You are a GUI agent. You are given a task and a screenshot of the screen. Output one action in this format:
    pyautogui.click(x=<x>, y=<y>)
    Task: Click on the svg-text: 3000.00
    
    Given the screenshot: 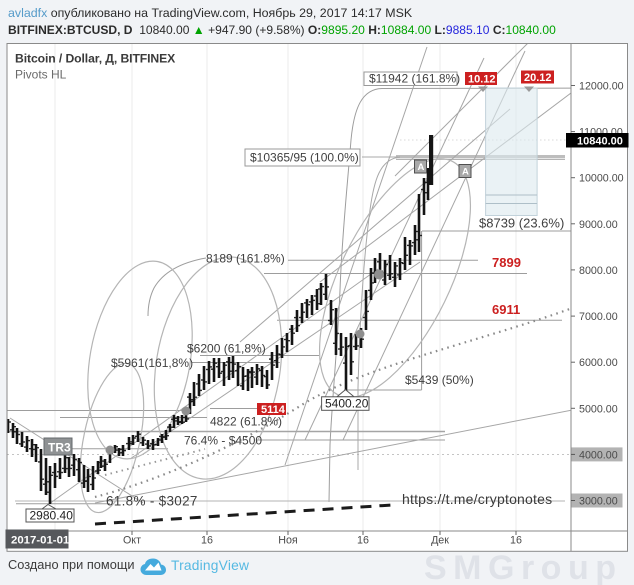 What is the action you would take?
    pyautogui.click(x=598, y=502)
    